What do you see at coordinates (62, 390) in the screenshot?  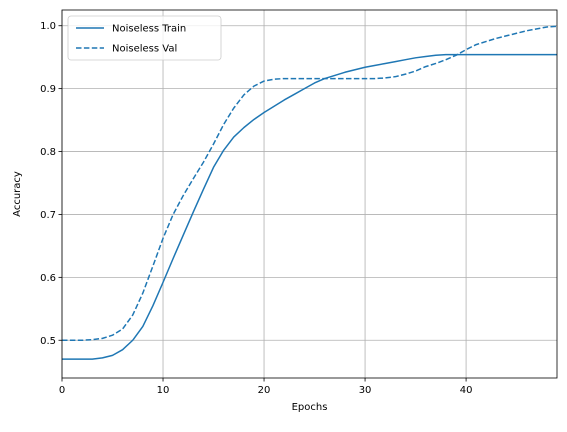 I see `x-tick-label: 0` at bounding box center [62, 390].